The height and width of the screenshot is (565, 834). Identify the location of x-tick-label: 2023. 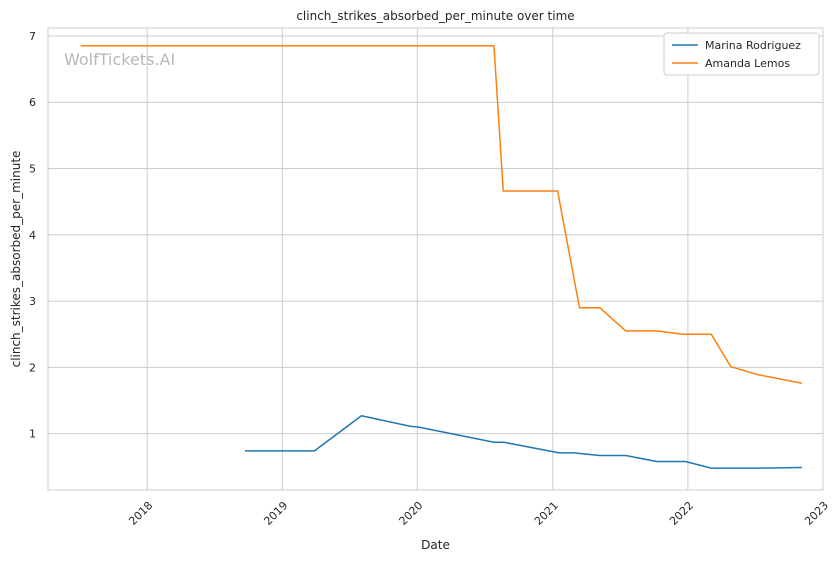
(816, 513).